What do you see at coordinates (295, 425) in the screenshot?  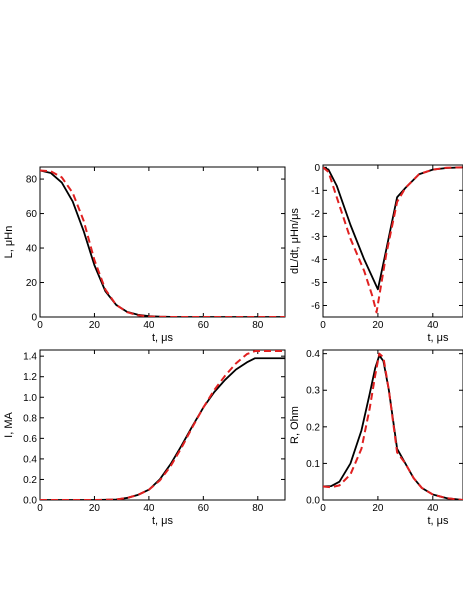 I see `y-axis-label: R, Ohm` at bounding box center [295, 425].